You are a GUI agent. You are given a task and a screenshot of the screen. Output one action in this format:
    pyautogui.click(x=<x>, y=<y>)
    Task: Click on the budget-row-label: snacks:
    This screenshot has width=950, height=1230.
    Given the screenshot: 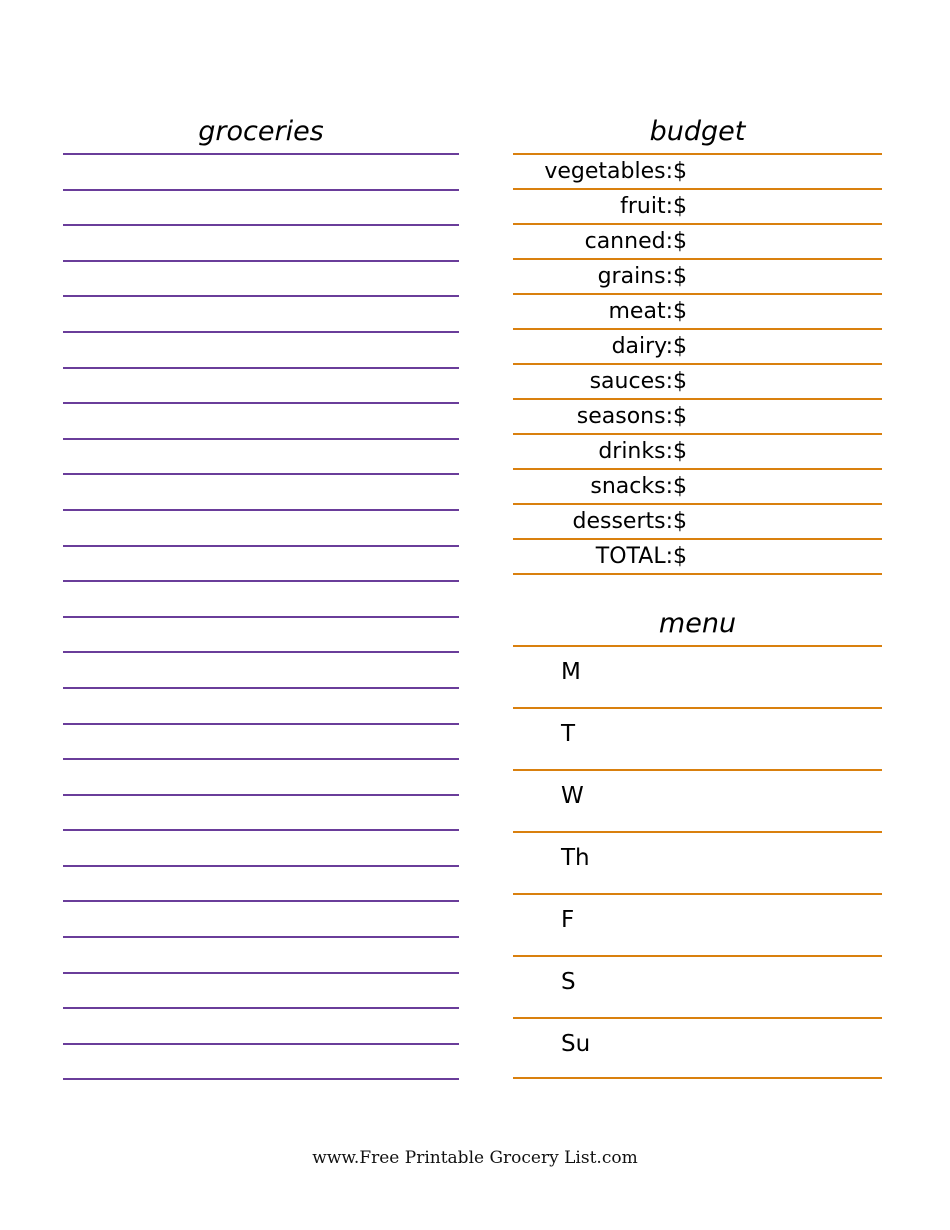 What is the action you would take?
    pyautogui.click(x=593, y=486)
    